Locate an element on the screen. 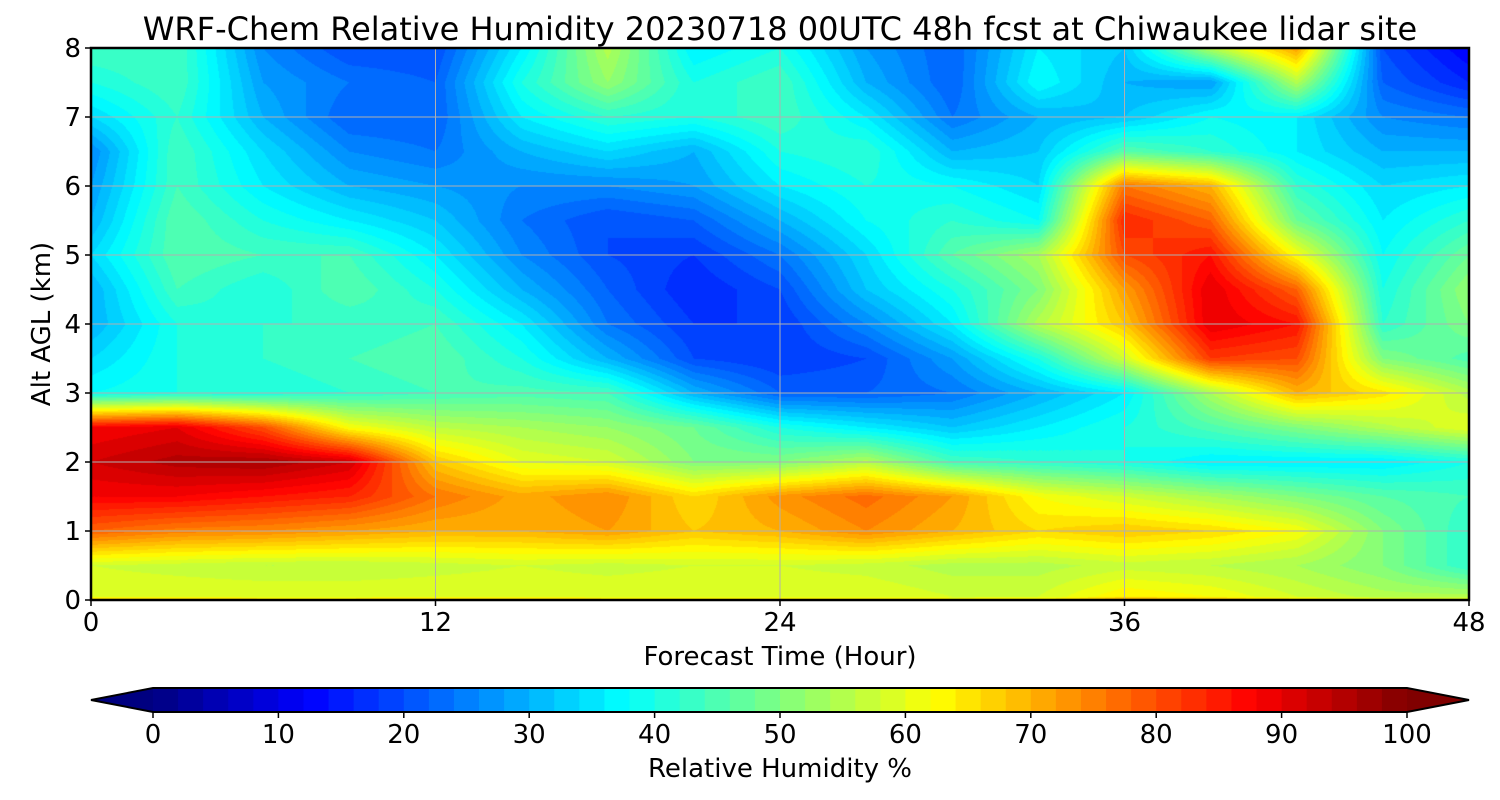 The height and width of the screenshot is (800, 1500). y-tick-label: 4 is located at coordinates (72, 325).